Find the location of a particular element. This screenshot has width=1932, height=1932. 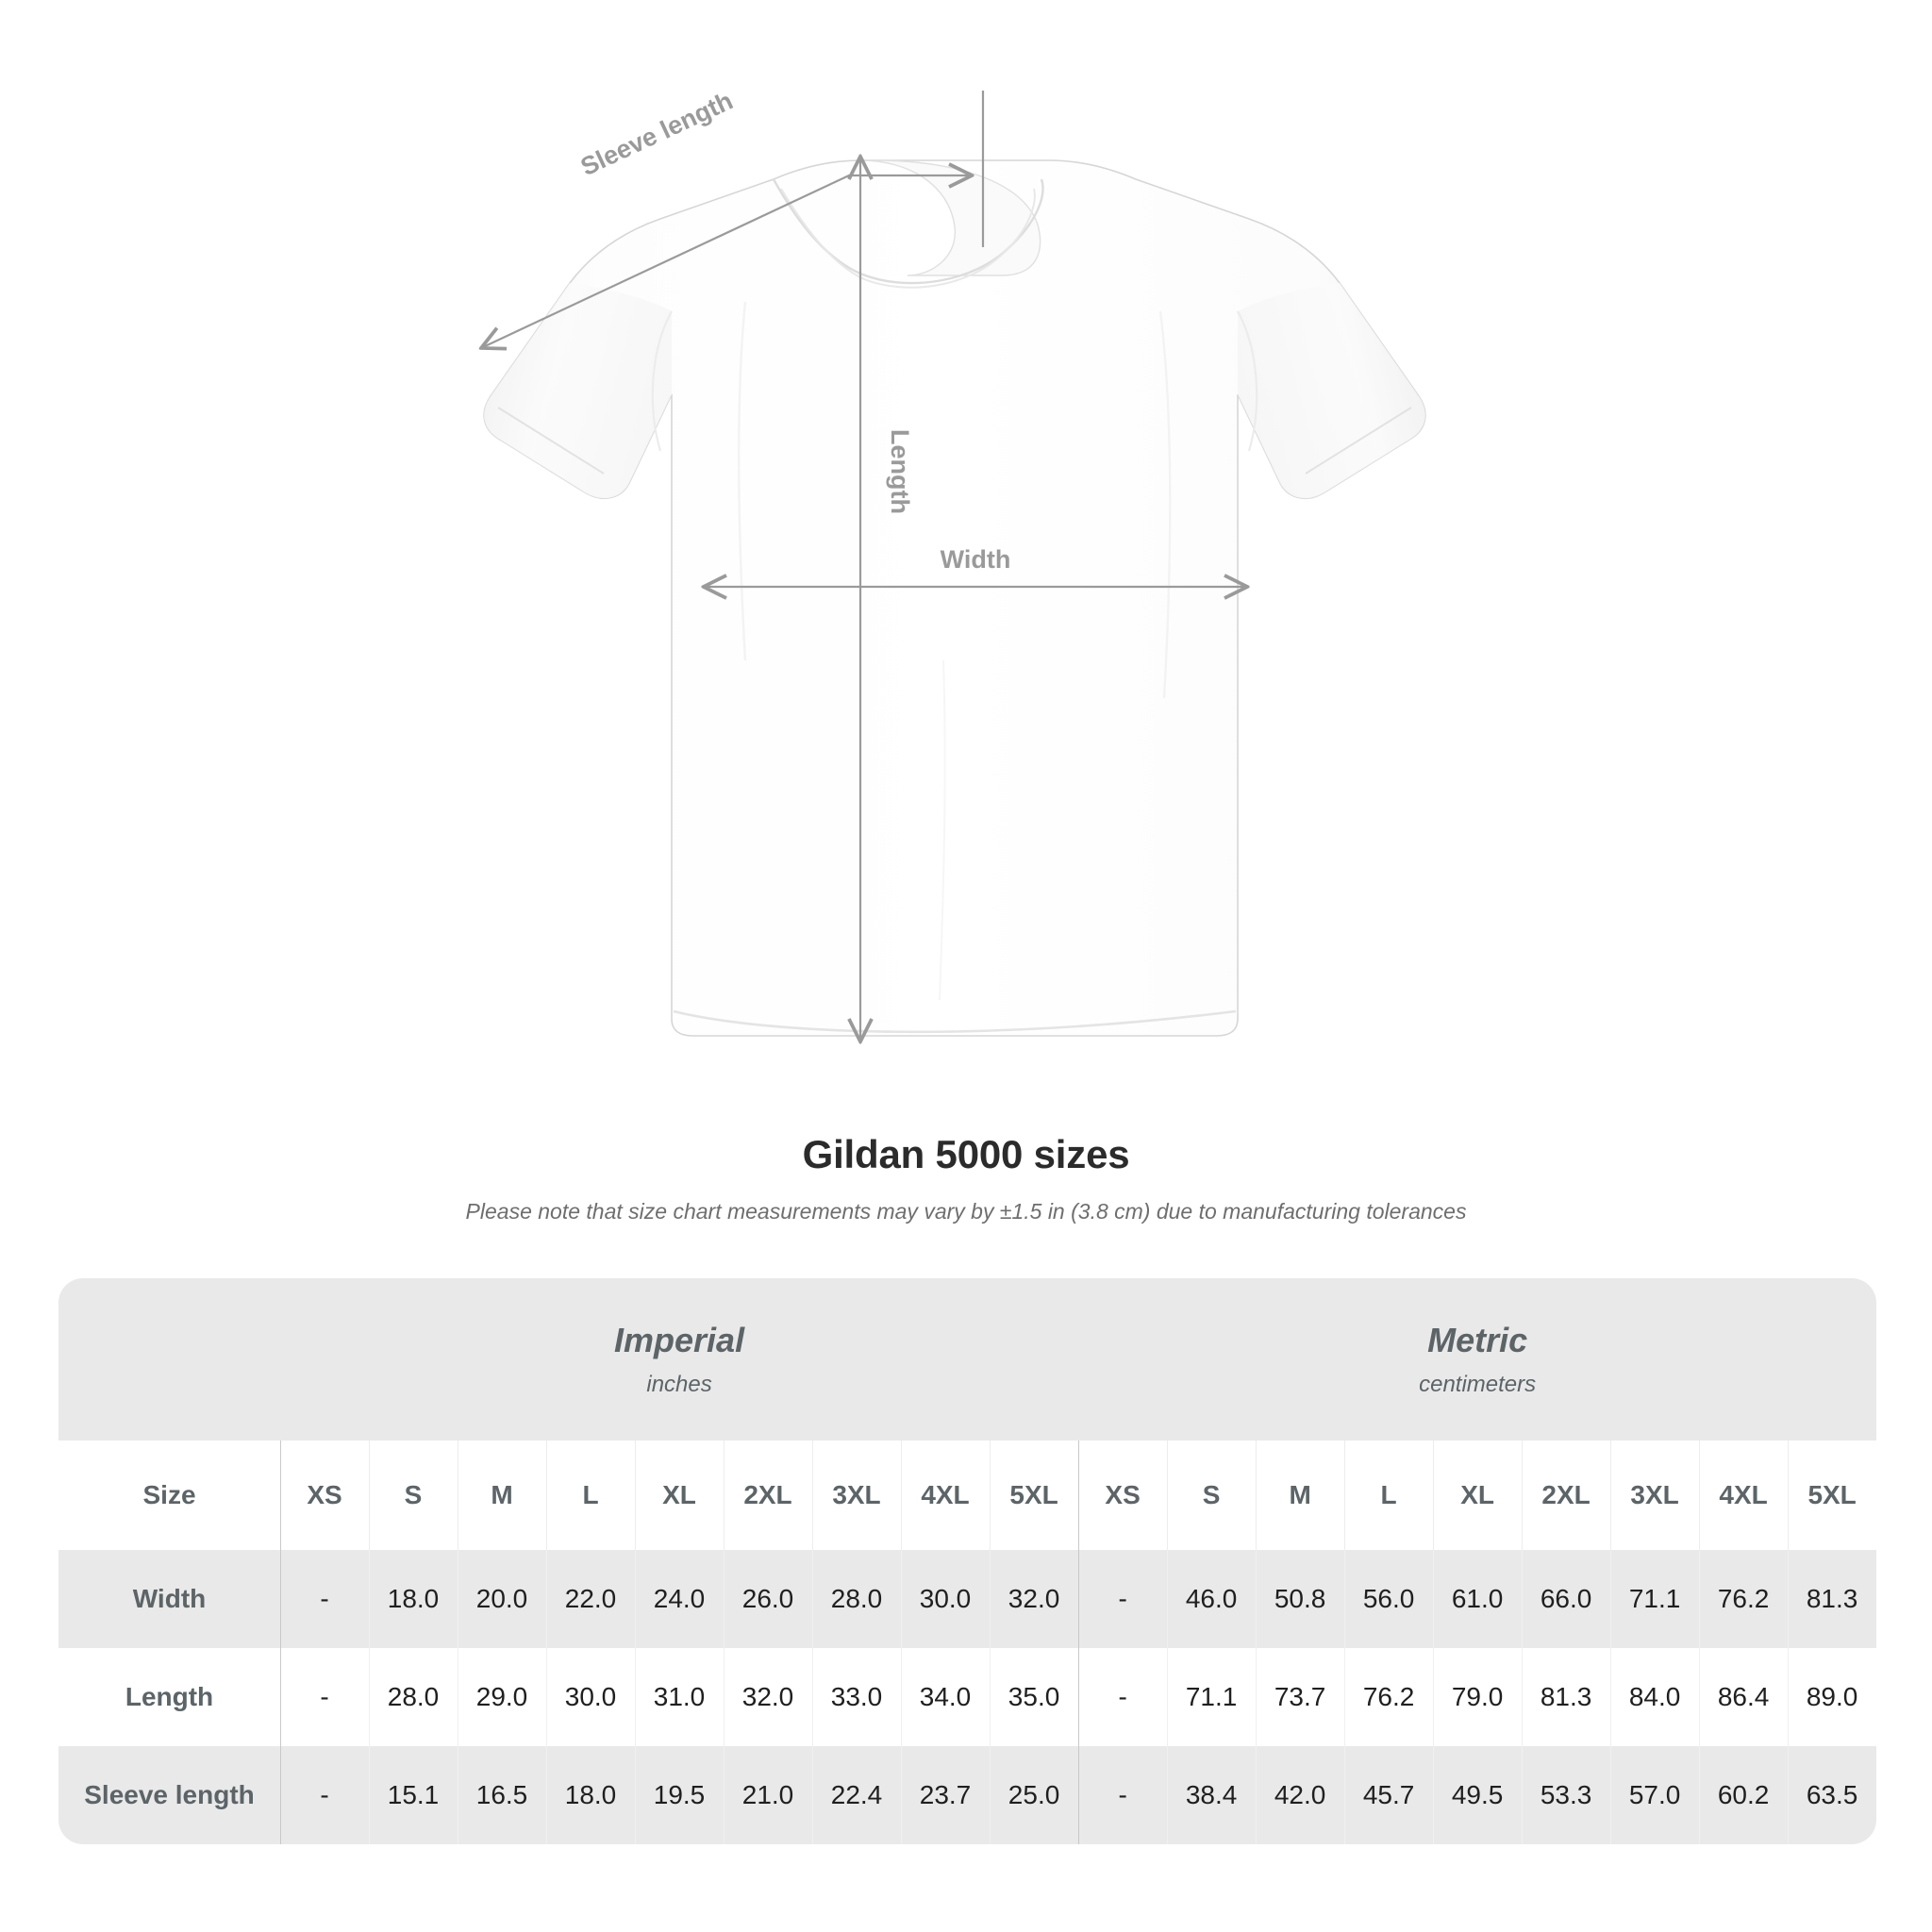

unit-group-imperial-name: Imperial is located at coordinates (680, 1340).